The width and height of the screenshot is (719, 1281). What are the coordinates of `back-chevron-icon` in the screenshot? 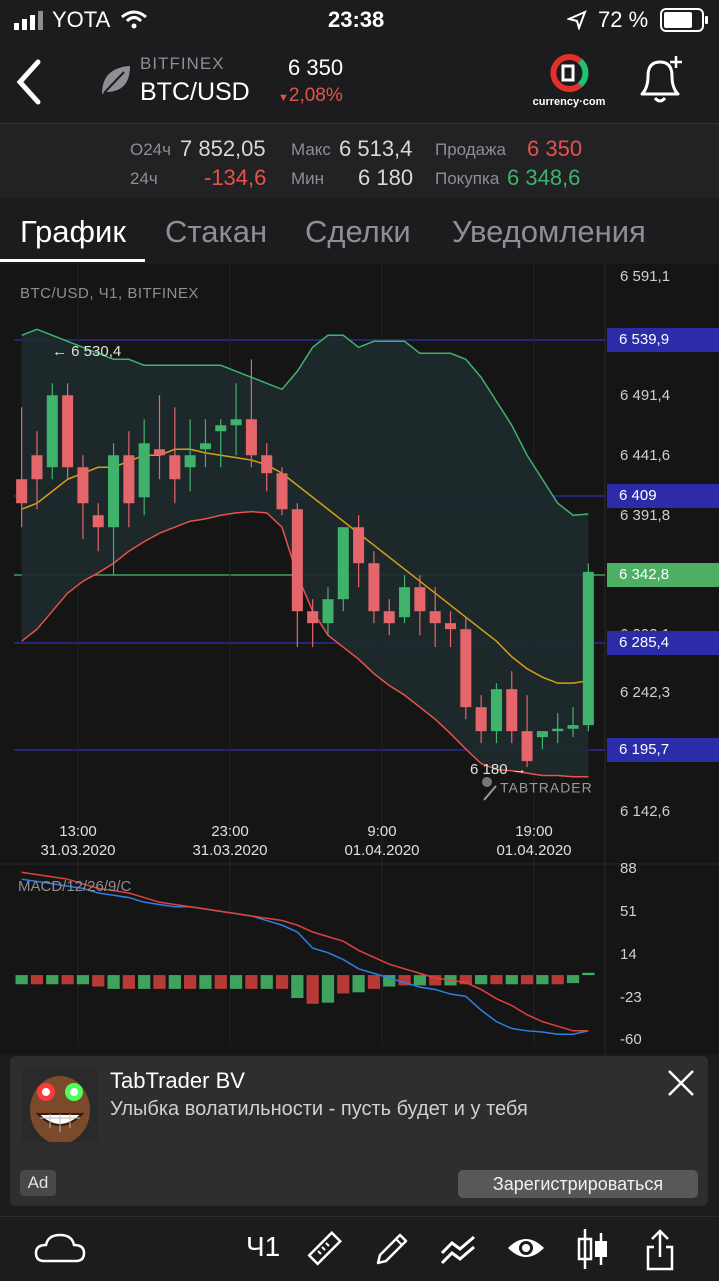 It's located at (29, 82).